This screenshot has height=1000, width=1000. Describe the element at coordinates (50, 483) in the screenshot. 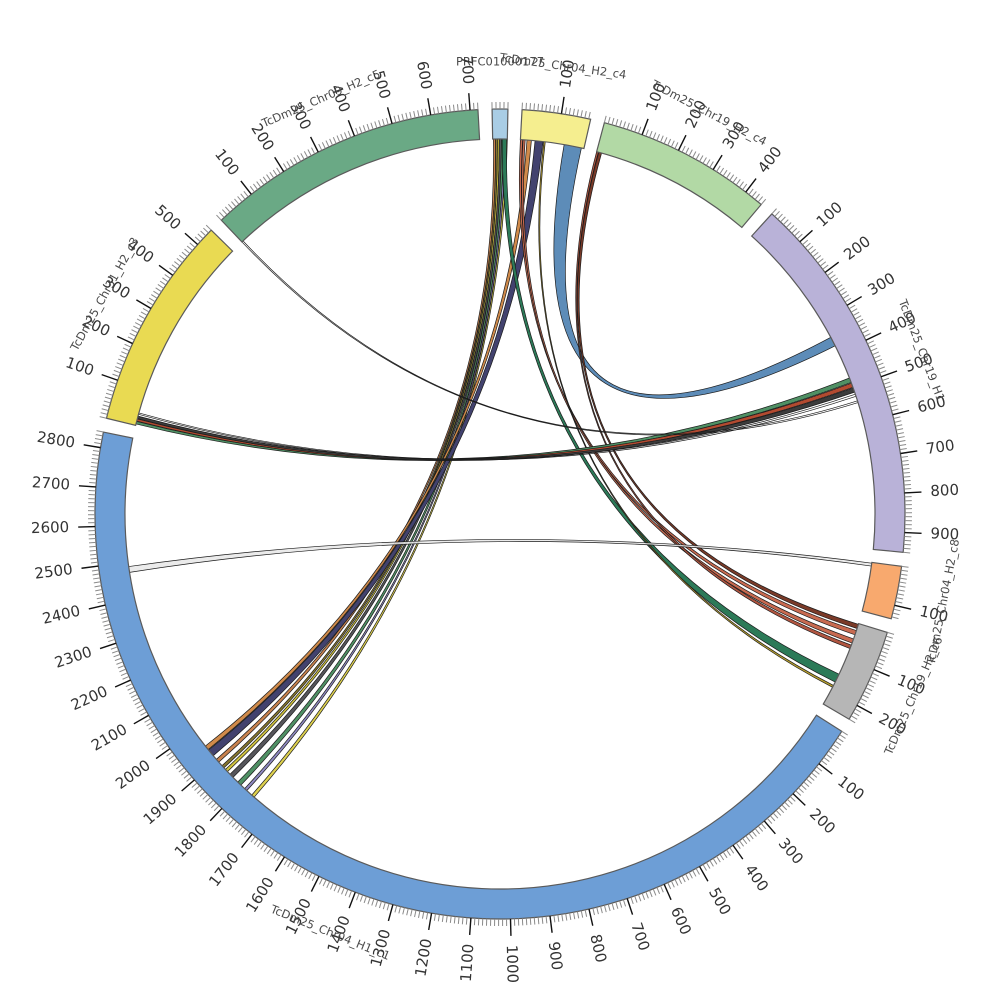

I see `tick-label: 2700` at that location.